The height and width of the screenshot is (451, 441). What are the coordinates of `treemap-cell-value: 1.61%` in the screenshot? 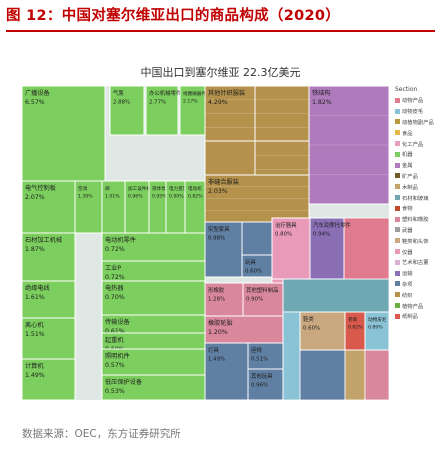 It's located at (35, 297).